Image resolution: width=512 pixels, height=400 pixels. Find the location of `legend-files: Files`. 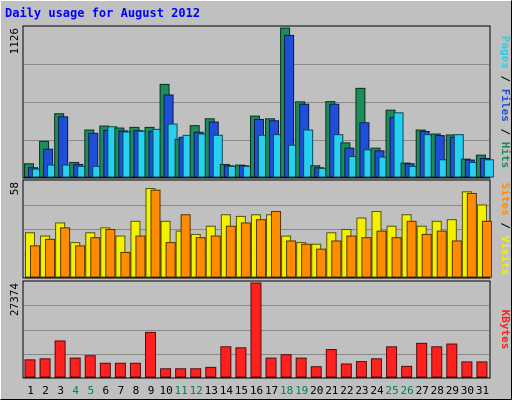

legend-files: Files is located at coordinates (505, 105).